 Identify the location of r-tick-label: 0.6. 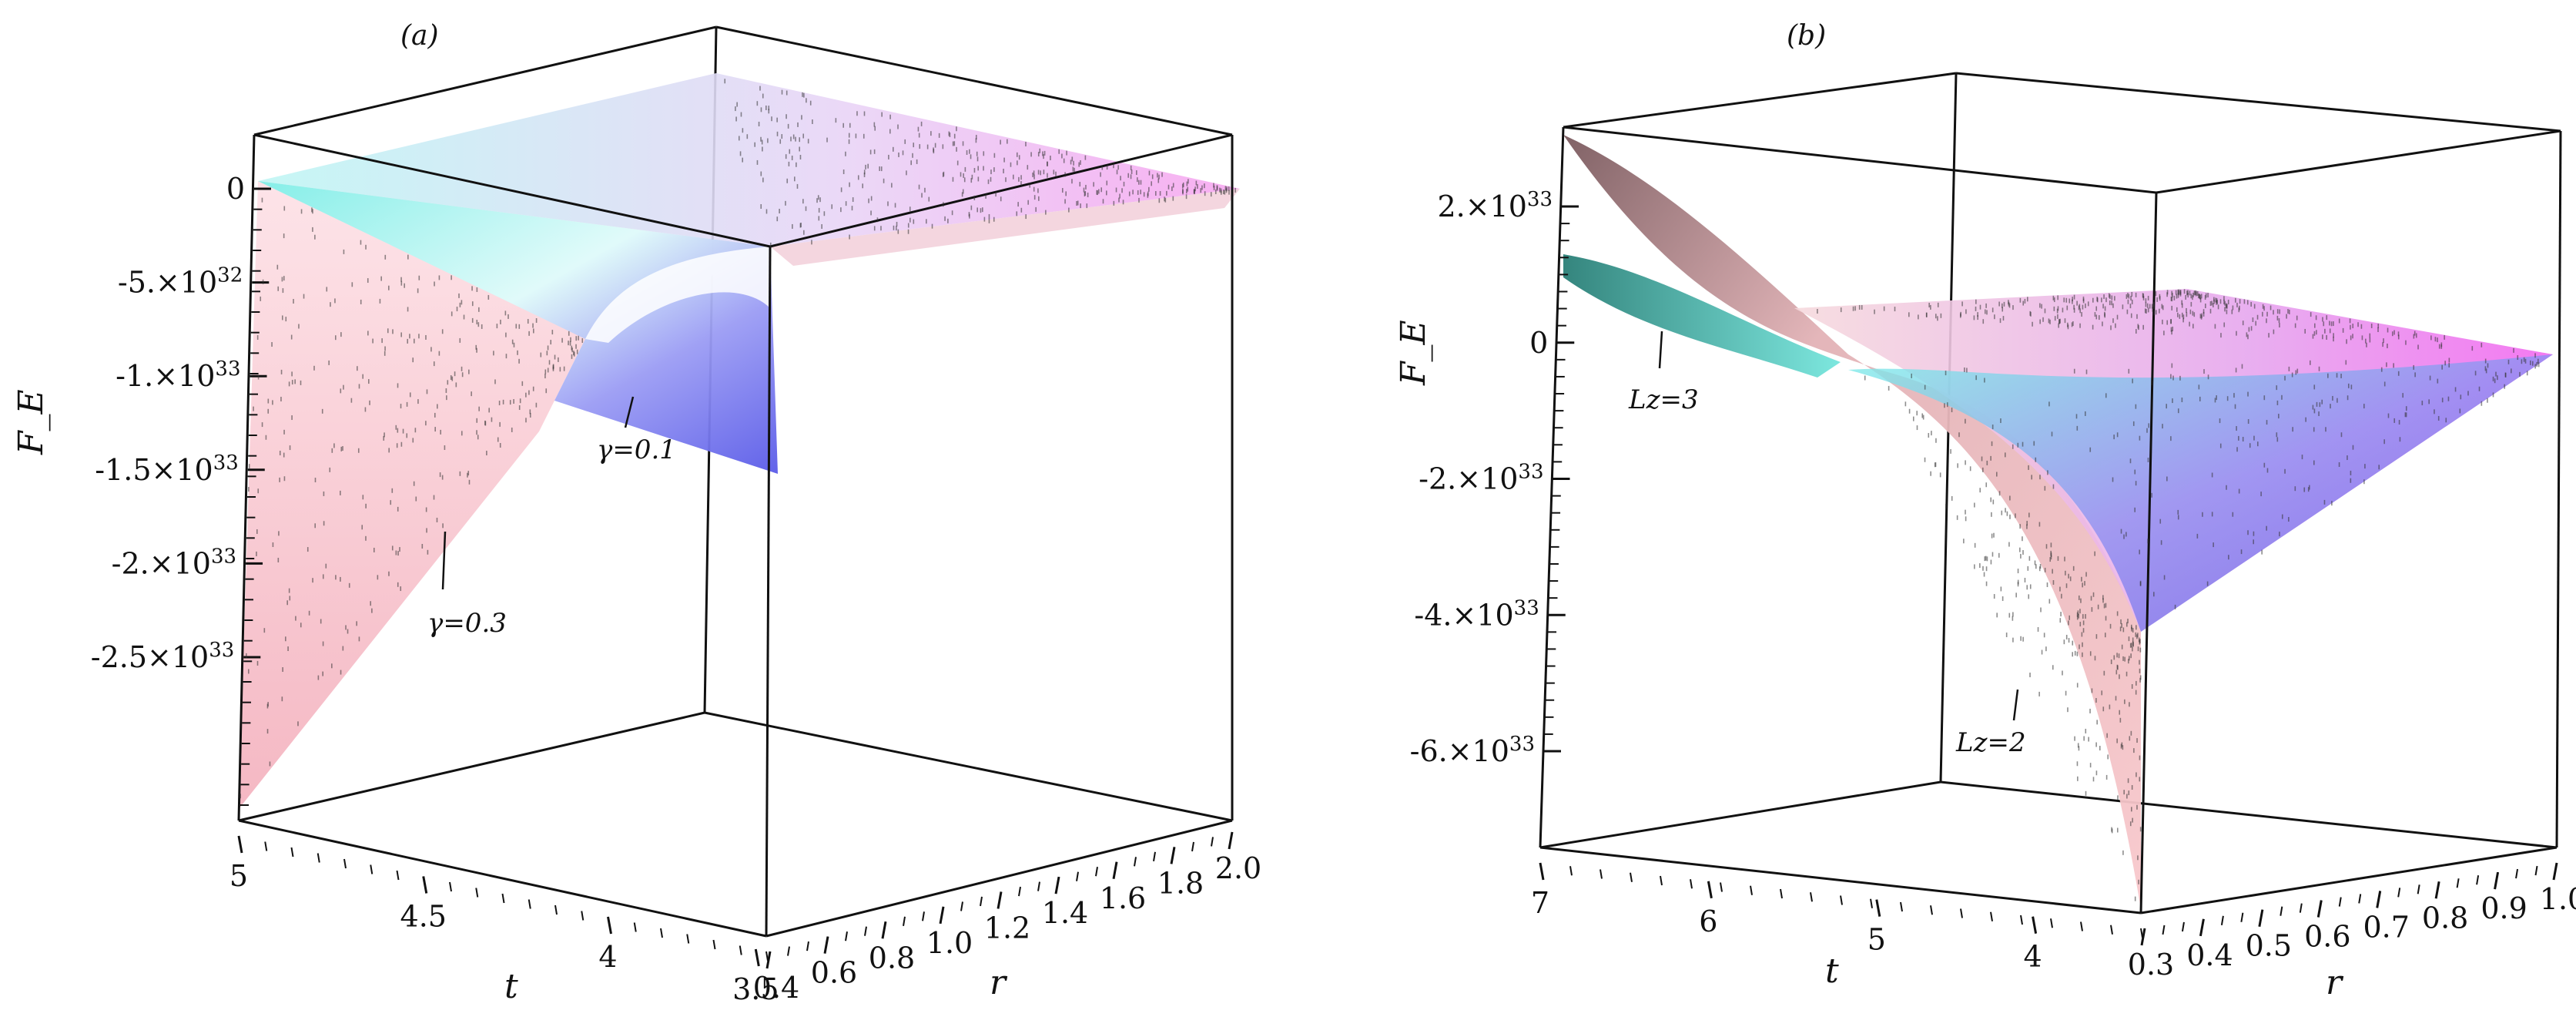
(834, 973).